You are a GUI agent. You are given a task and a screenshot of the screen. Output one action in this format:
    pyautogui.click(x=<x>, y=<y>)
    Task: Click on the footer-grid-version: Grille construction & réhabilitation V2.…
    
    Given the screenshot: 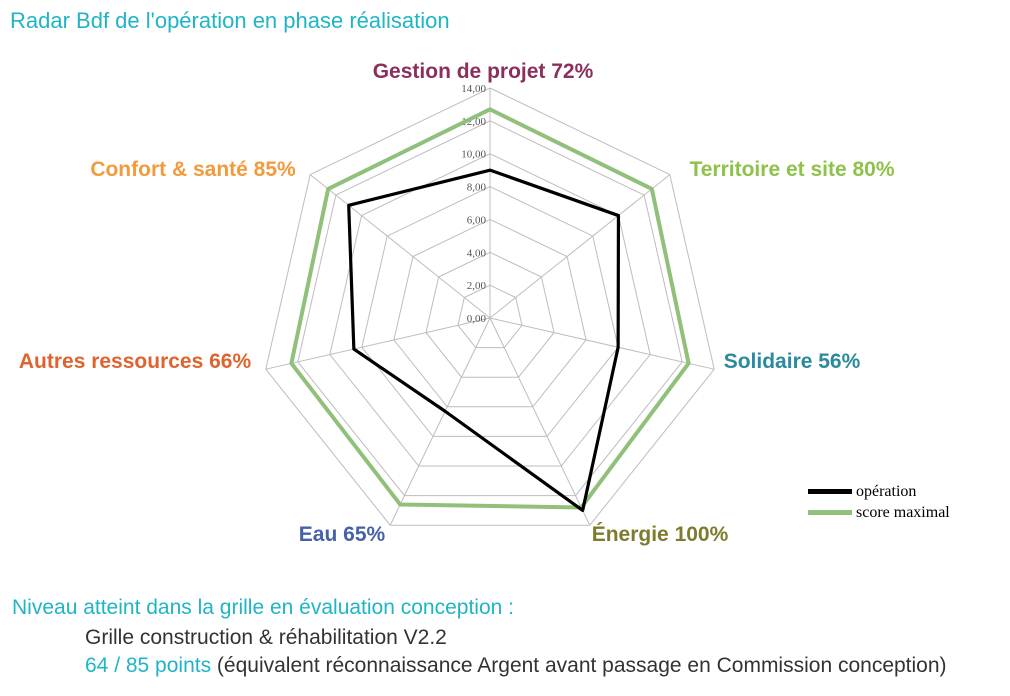 What is the action you would take?
    pyautogui.click(x=266, y=637)
    